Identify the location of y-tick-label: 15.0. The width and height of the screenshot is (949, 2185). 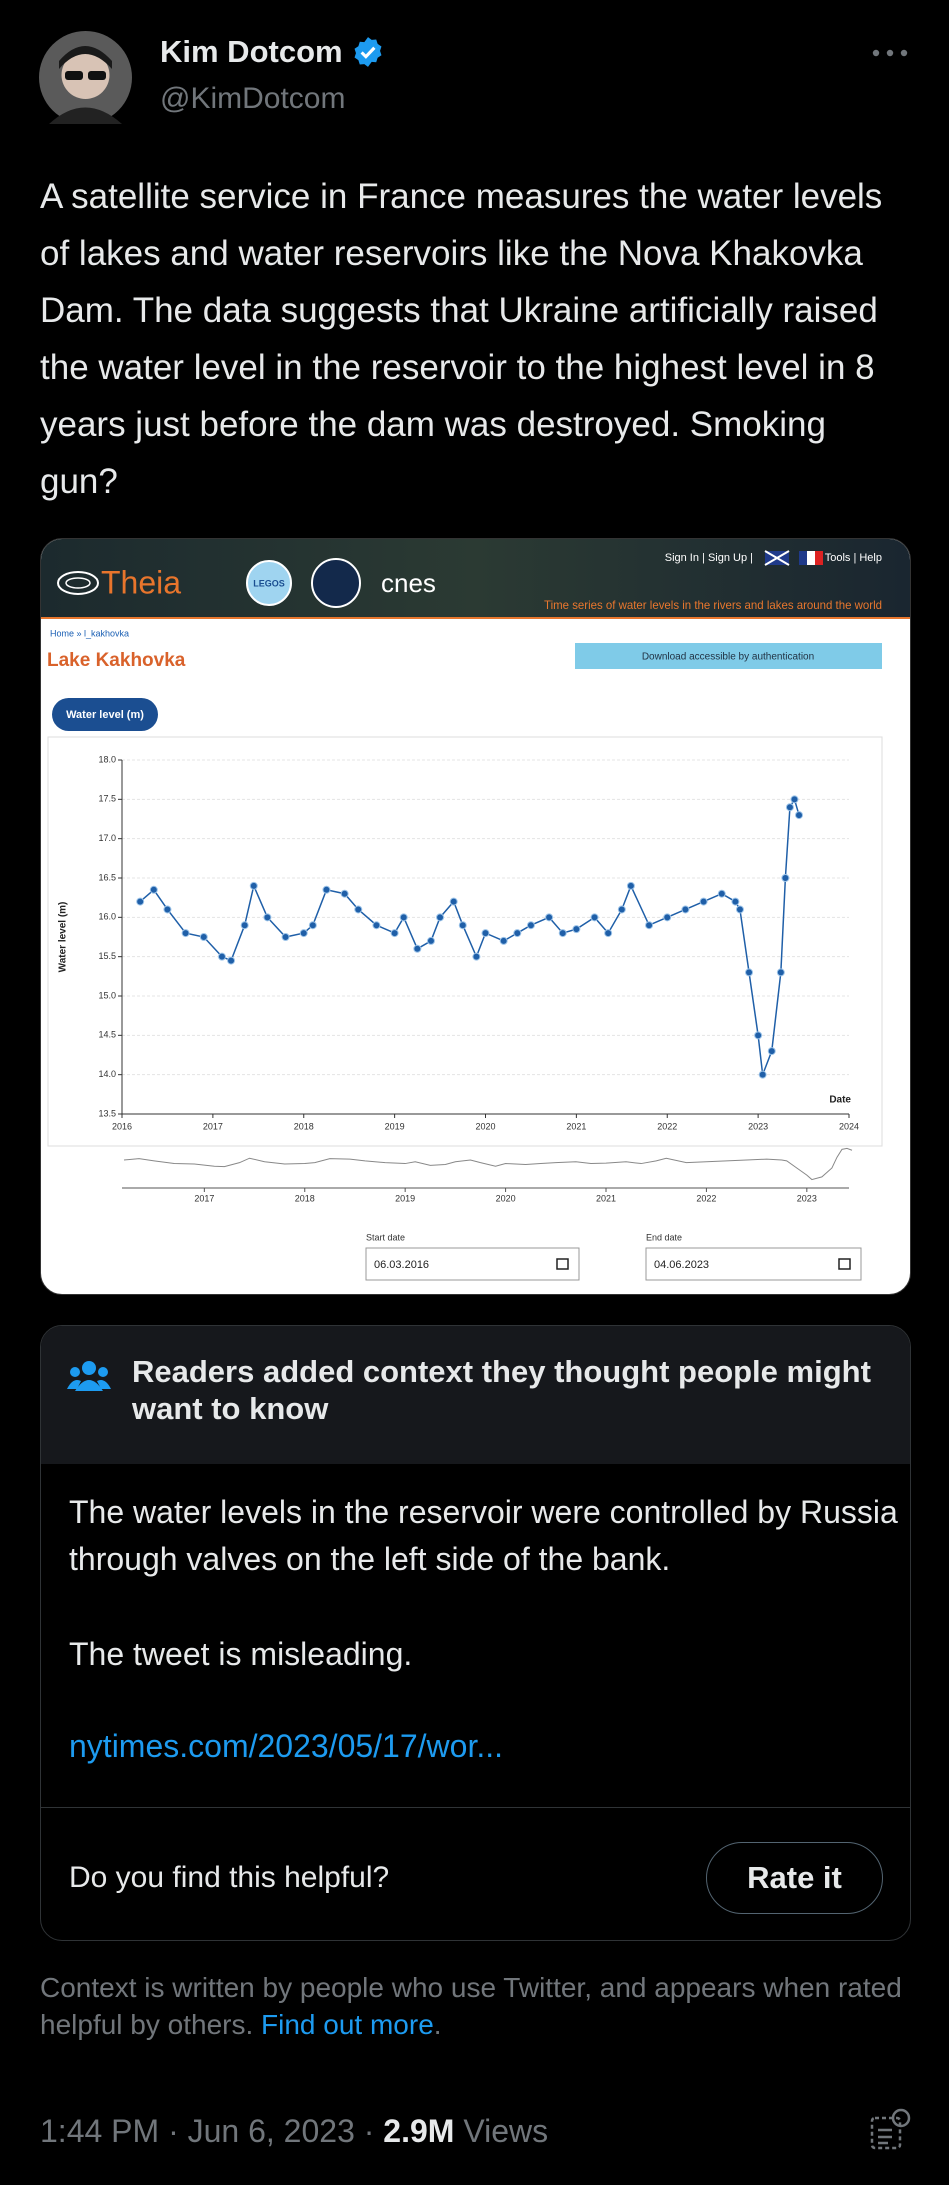
(107, 995).